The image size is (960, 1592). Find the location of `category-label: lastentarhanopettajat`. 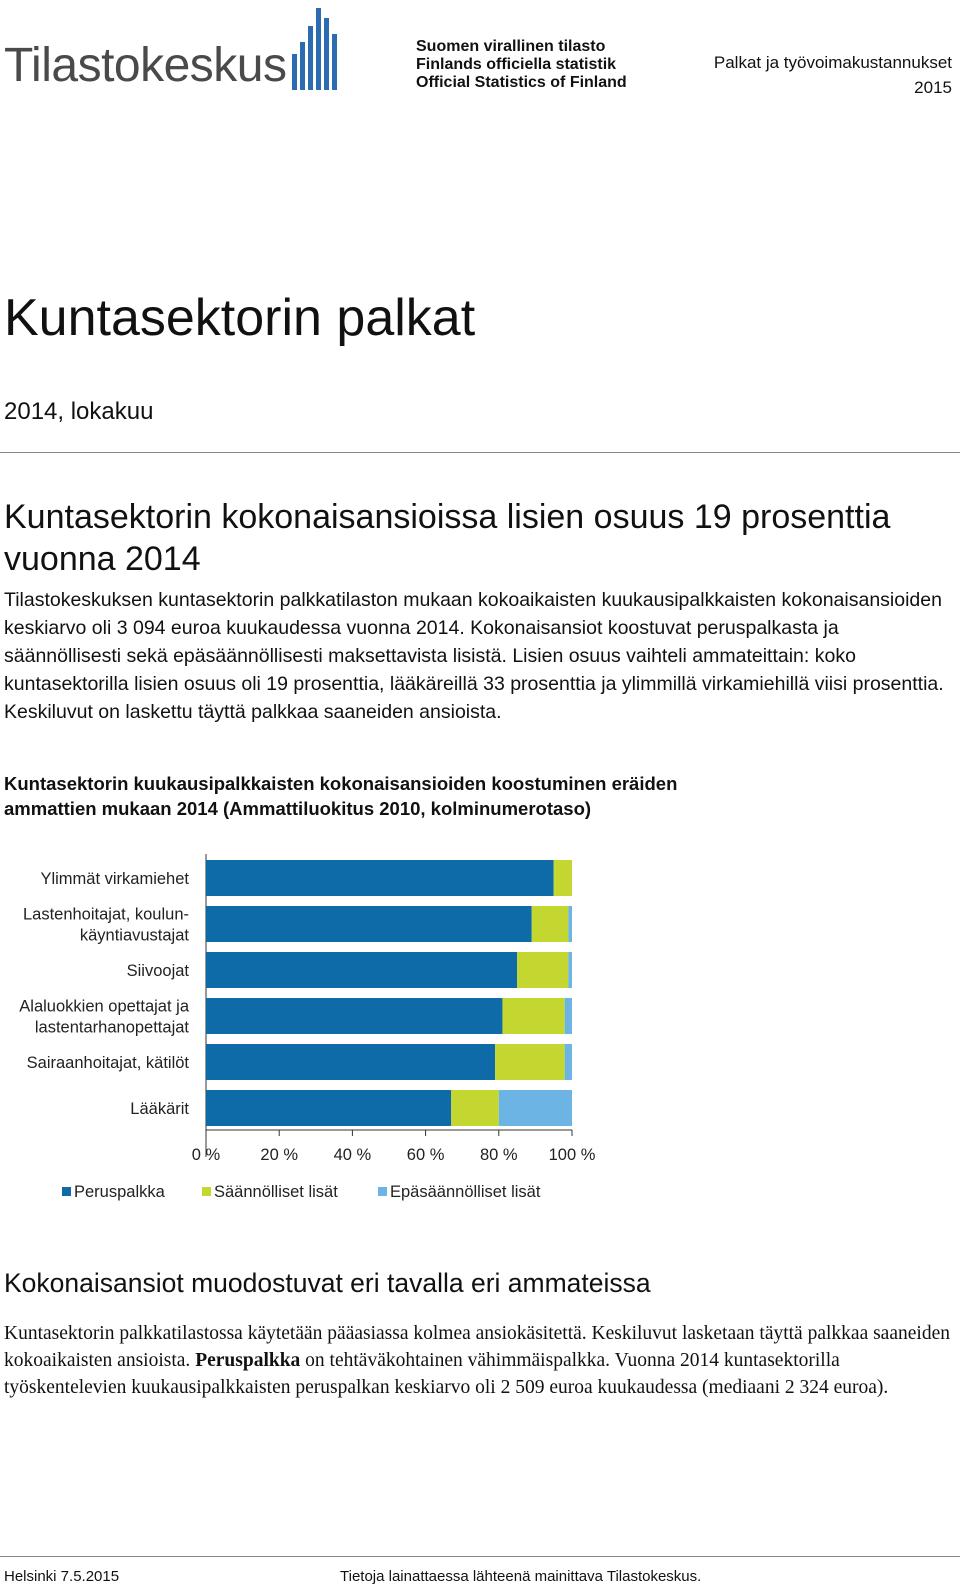

category-label: lastentarhanopettajat is located at coordinates (112, 1028).